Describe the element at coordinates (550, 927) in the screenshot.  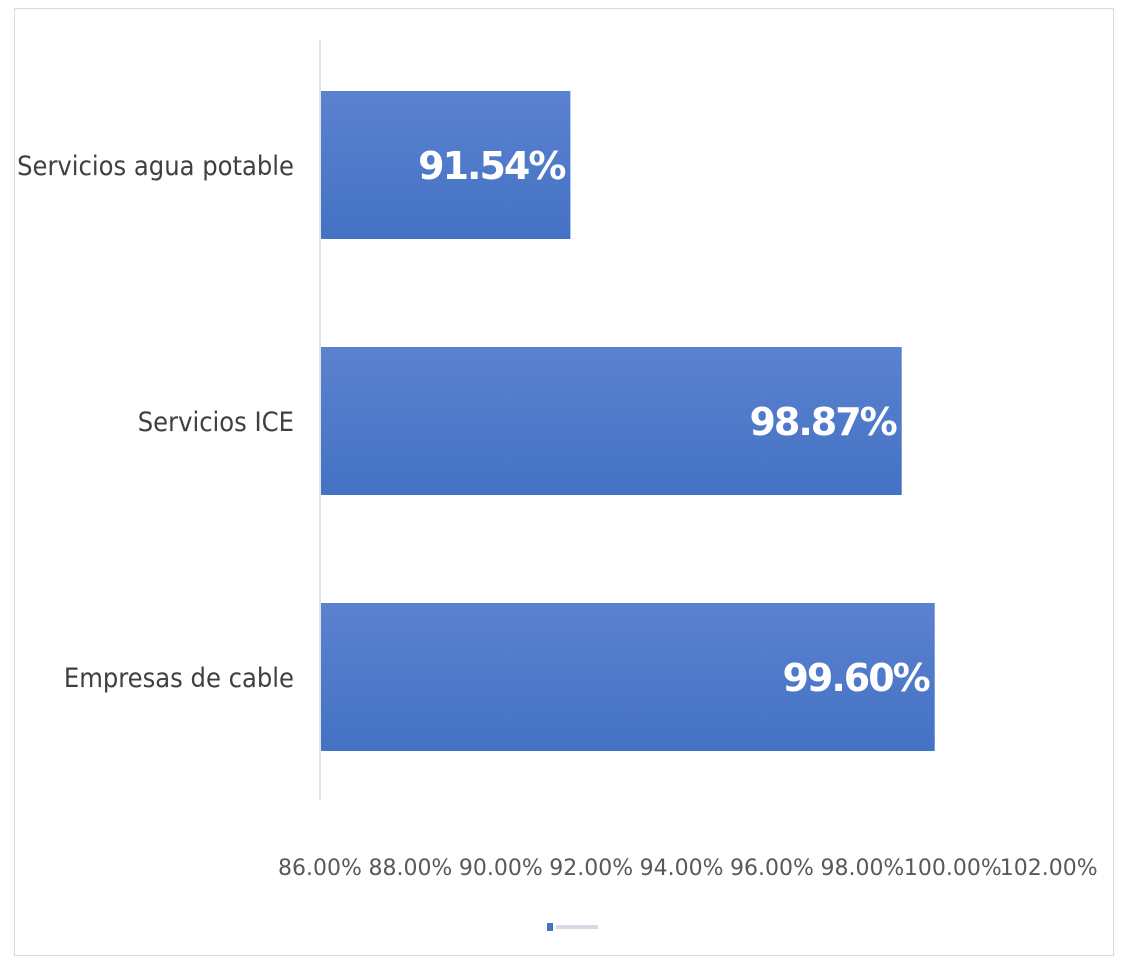
I see `legend-swatch` at that location.